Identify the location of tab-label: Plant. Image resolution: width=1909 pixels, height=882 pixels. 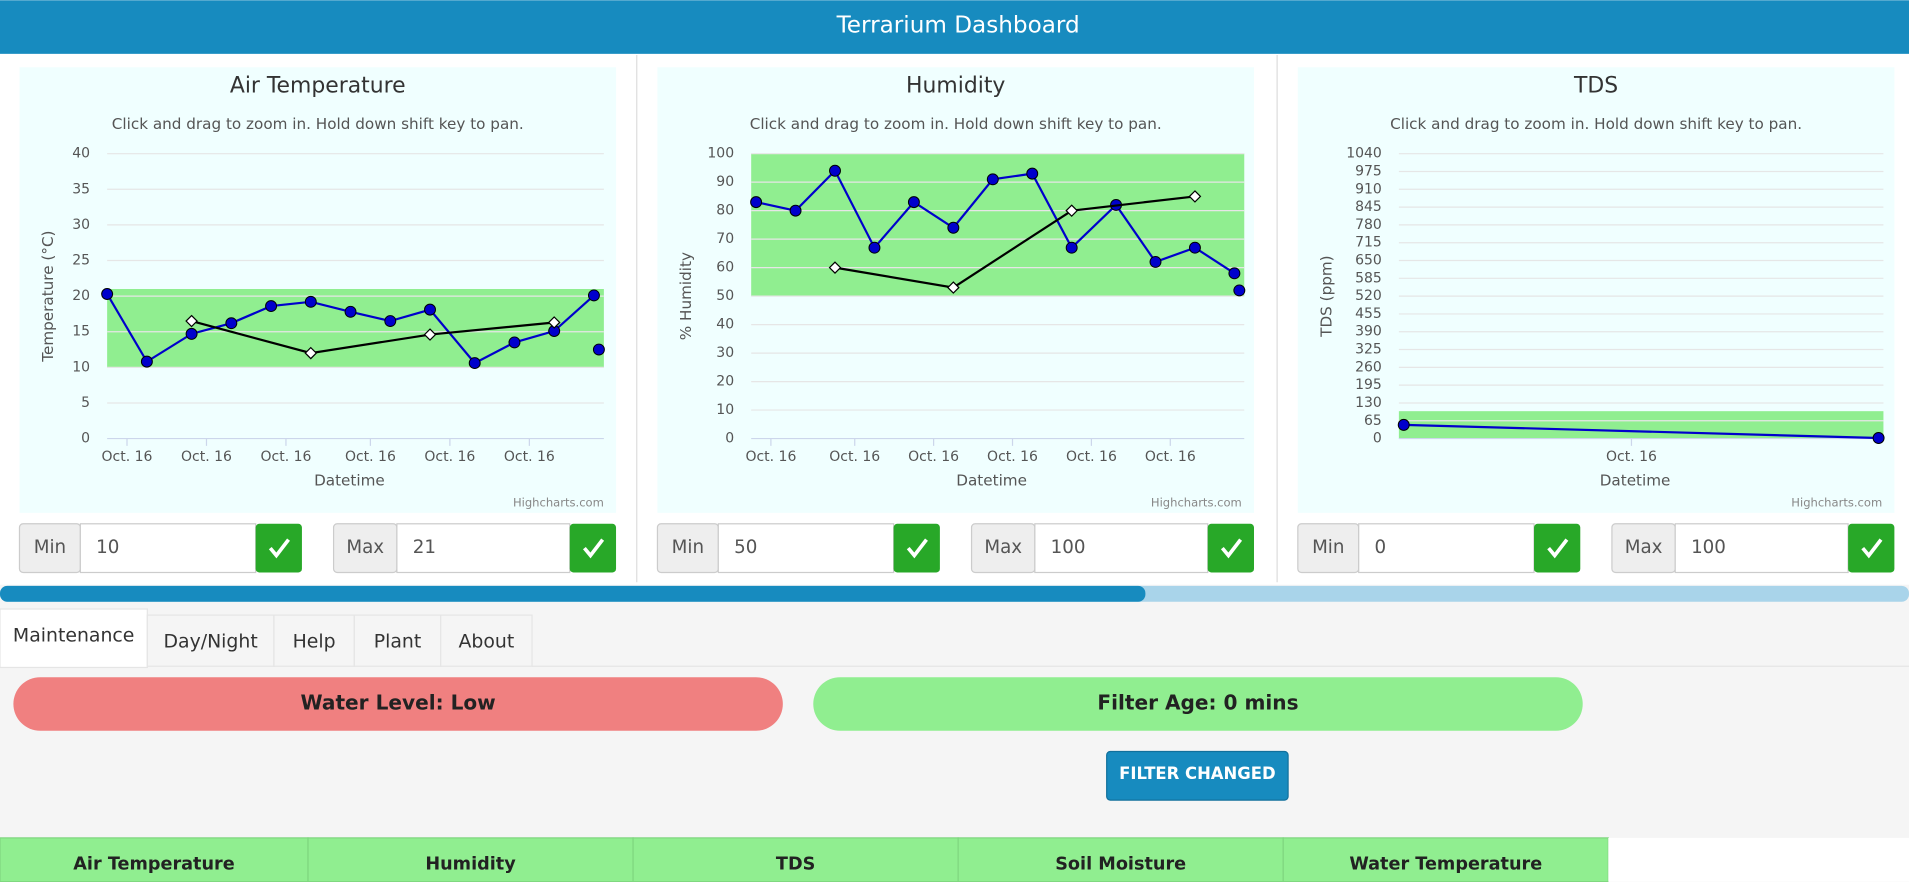
(398, 641).